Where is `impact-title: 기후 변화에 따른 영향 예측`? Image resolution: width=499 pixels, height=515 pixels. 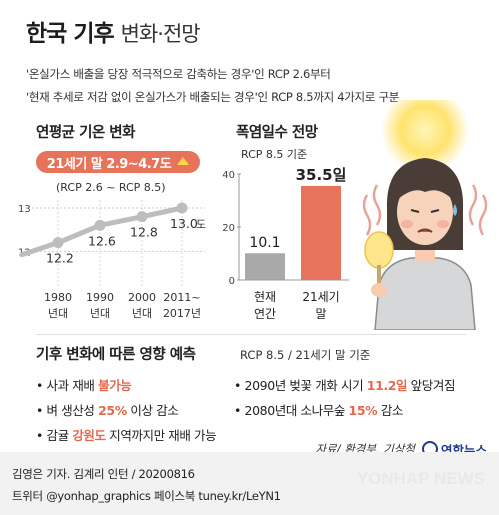
impact-title: 기후 변화에 따른 영향 예측 is located at coordinates (116, 355).